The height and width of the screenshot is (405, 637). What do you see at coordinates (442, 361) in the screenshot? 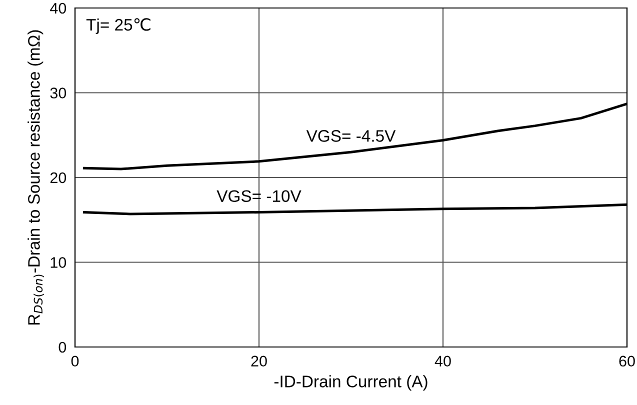
I see `x-tick-label: 40` at bounding box center [442, 361].